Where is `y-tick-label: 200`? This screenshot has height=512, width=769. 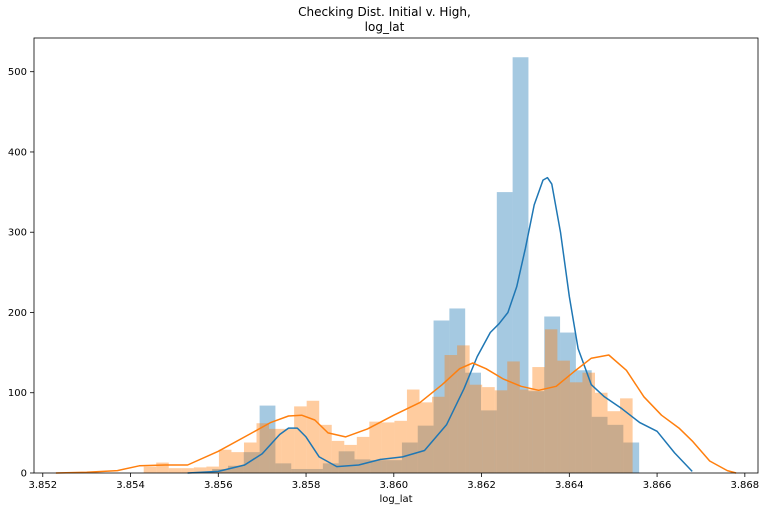
y-tick-label: 200 is located at coordinates (17, 313).